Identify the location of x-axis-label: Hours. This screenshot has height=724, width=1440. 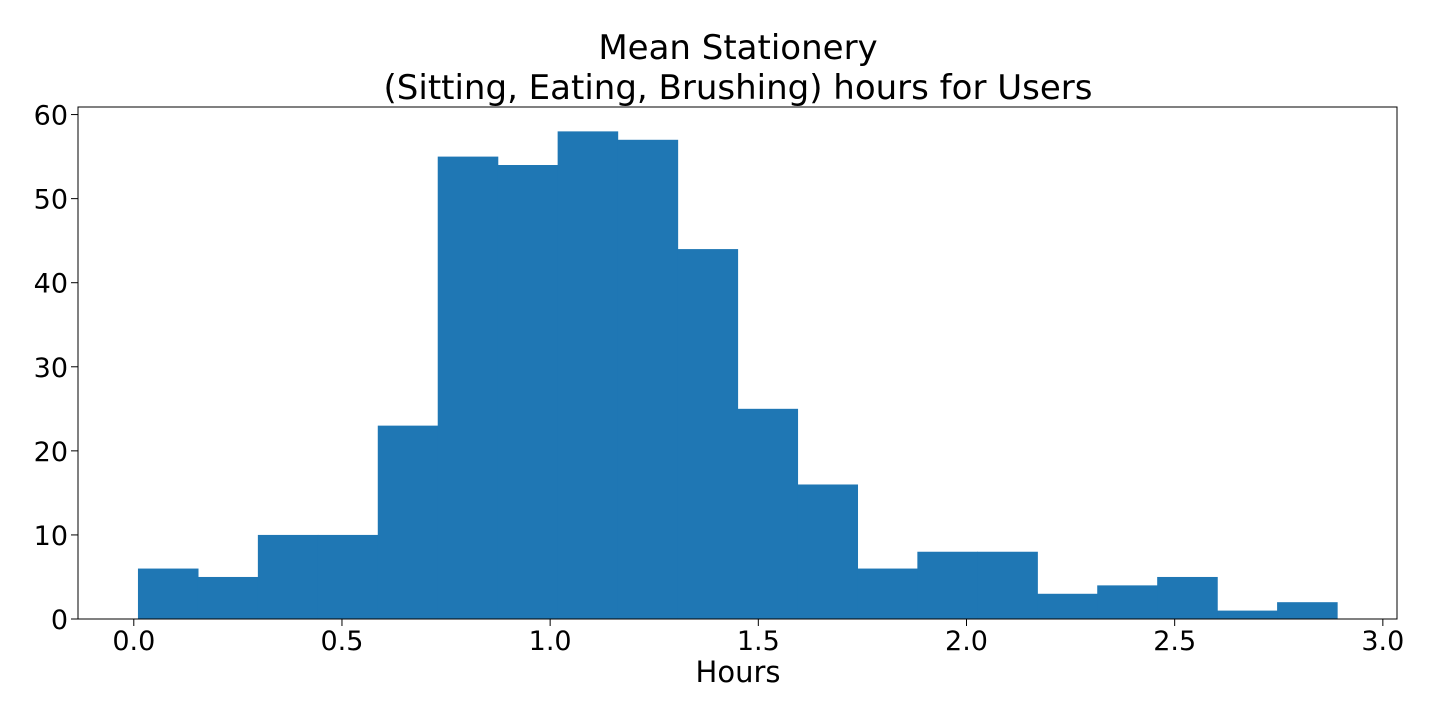
(738, 672).